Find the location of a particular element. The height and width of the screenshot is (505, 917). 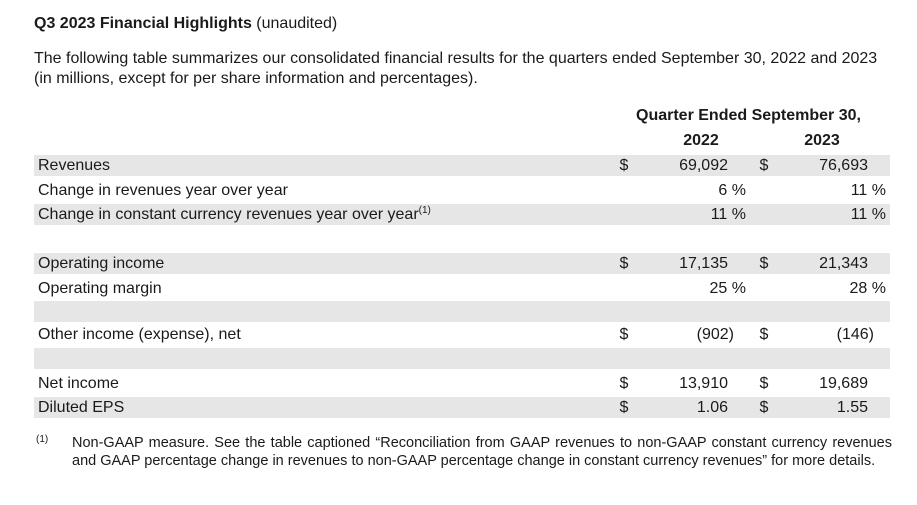

value-2023: (146) is located at coordinates (855, 334).